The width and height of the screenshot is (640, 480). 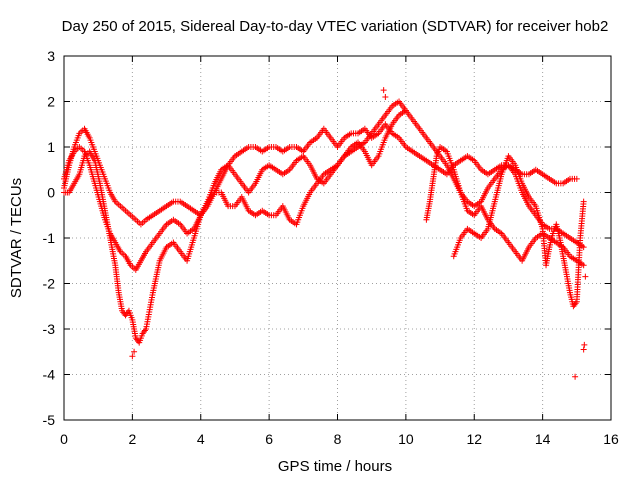 I want to click on x-tick-label: 0, so click(x=64, y=439).